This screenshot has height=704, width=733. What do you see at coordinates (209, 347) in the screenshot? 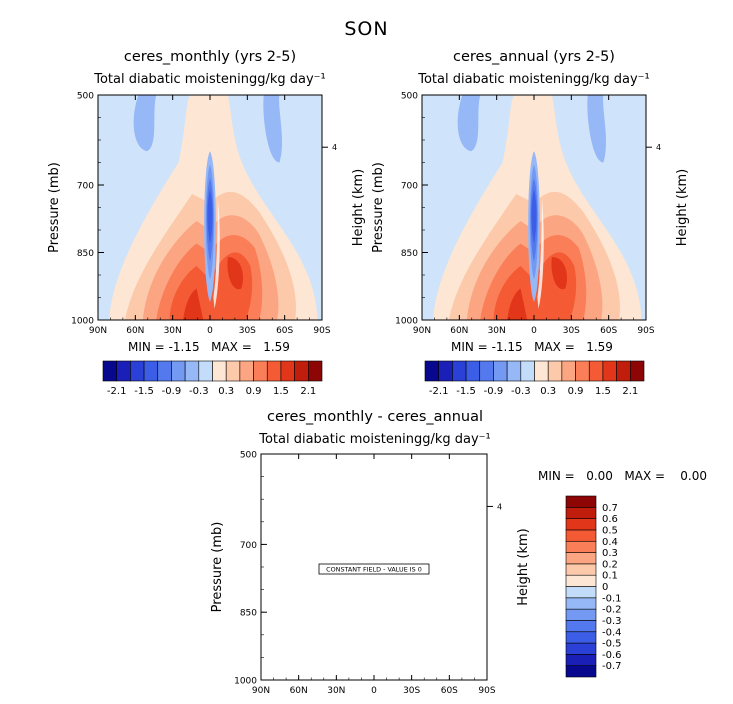
I see `panel1-minmax: MIN = -1.15 MAX = 1.59` at bounding box center [209, 347].